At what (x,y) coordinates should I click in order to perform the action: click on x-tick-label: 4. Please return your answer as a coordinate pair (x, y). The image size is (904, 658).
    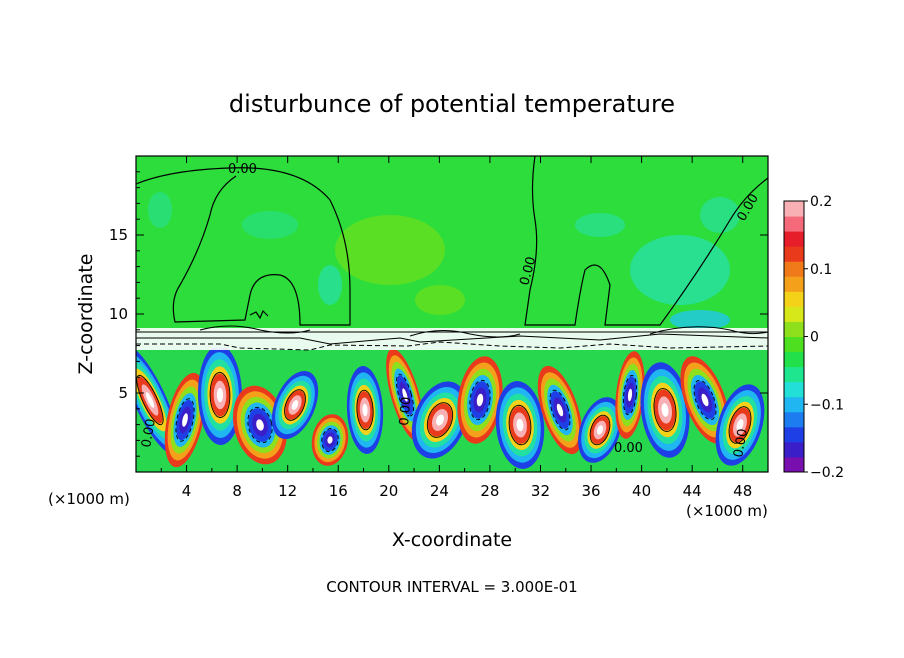
    Looking at the image, I should click on (187, 491).